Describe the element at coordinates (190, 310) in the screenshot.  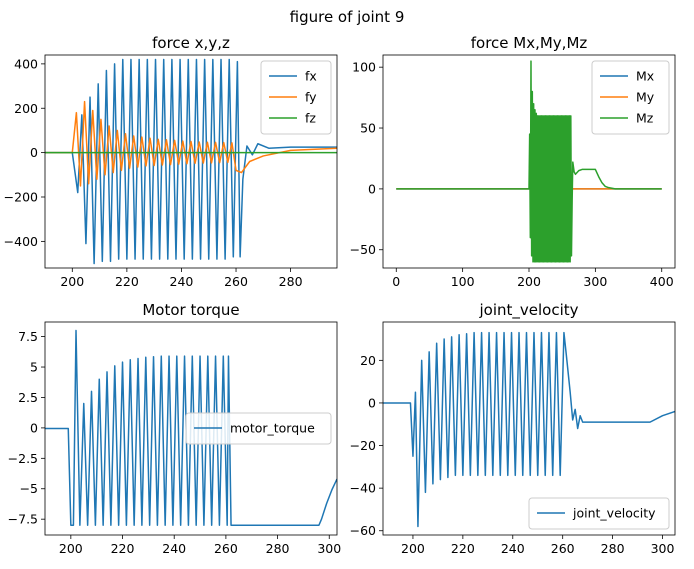
I see `subplot-title: Motor torque` at that location.